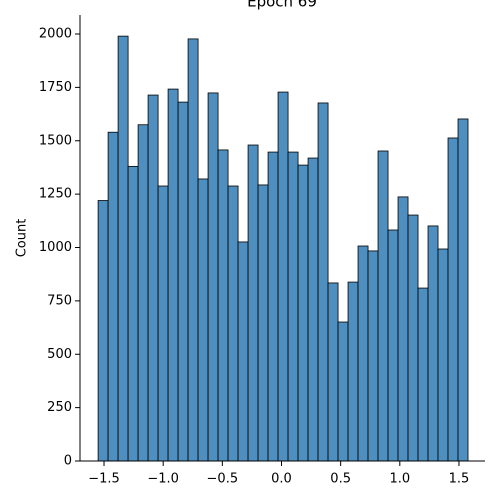 This screenshot has height=500, width=500. I want to click on x-tick-label: 1.5, so click(459, 479).